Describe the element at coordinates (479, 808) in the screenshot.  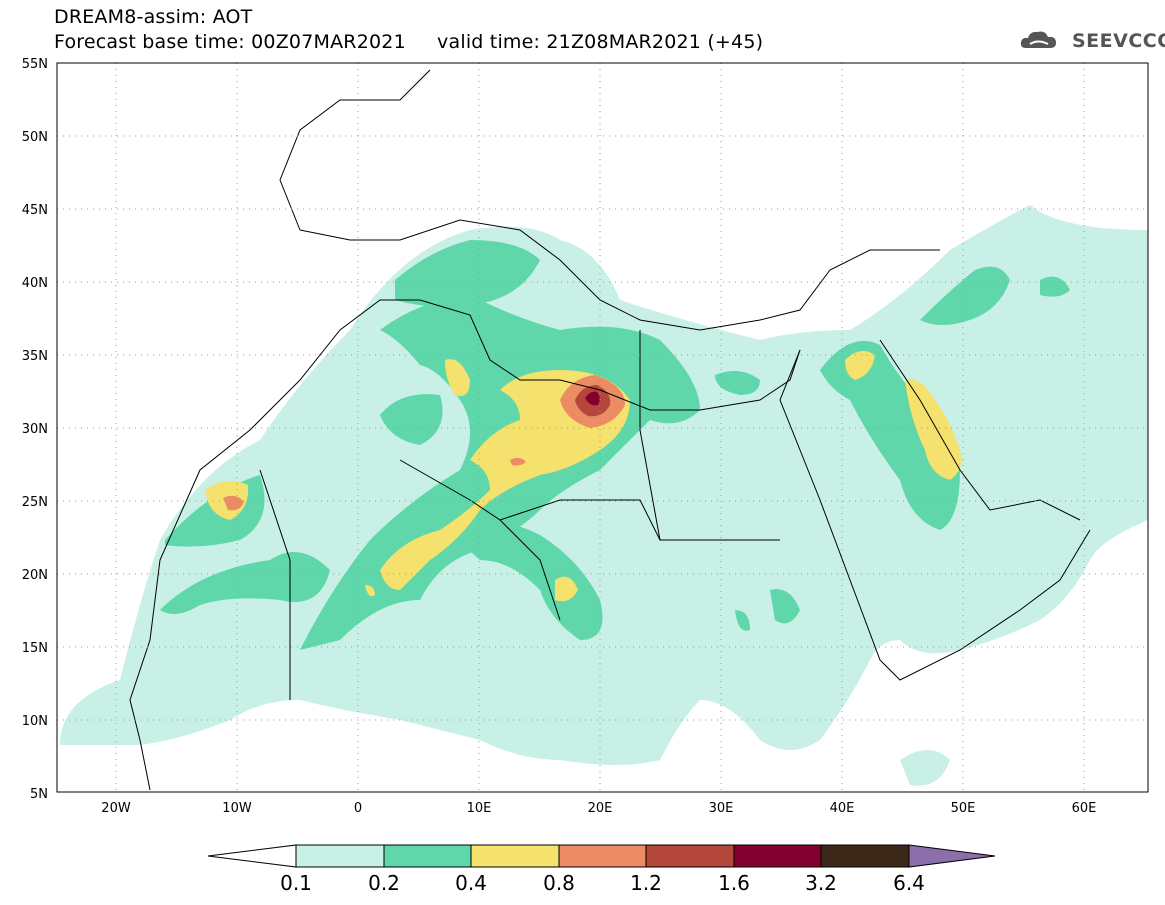
I see `lon-label: 10E` at that location.